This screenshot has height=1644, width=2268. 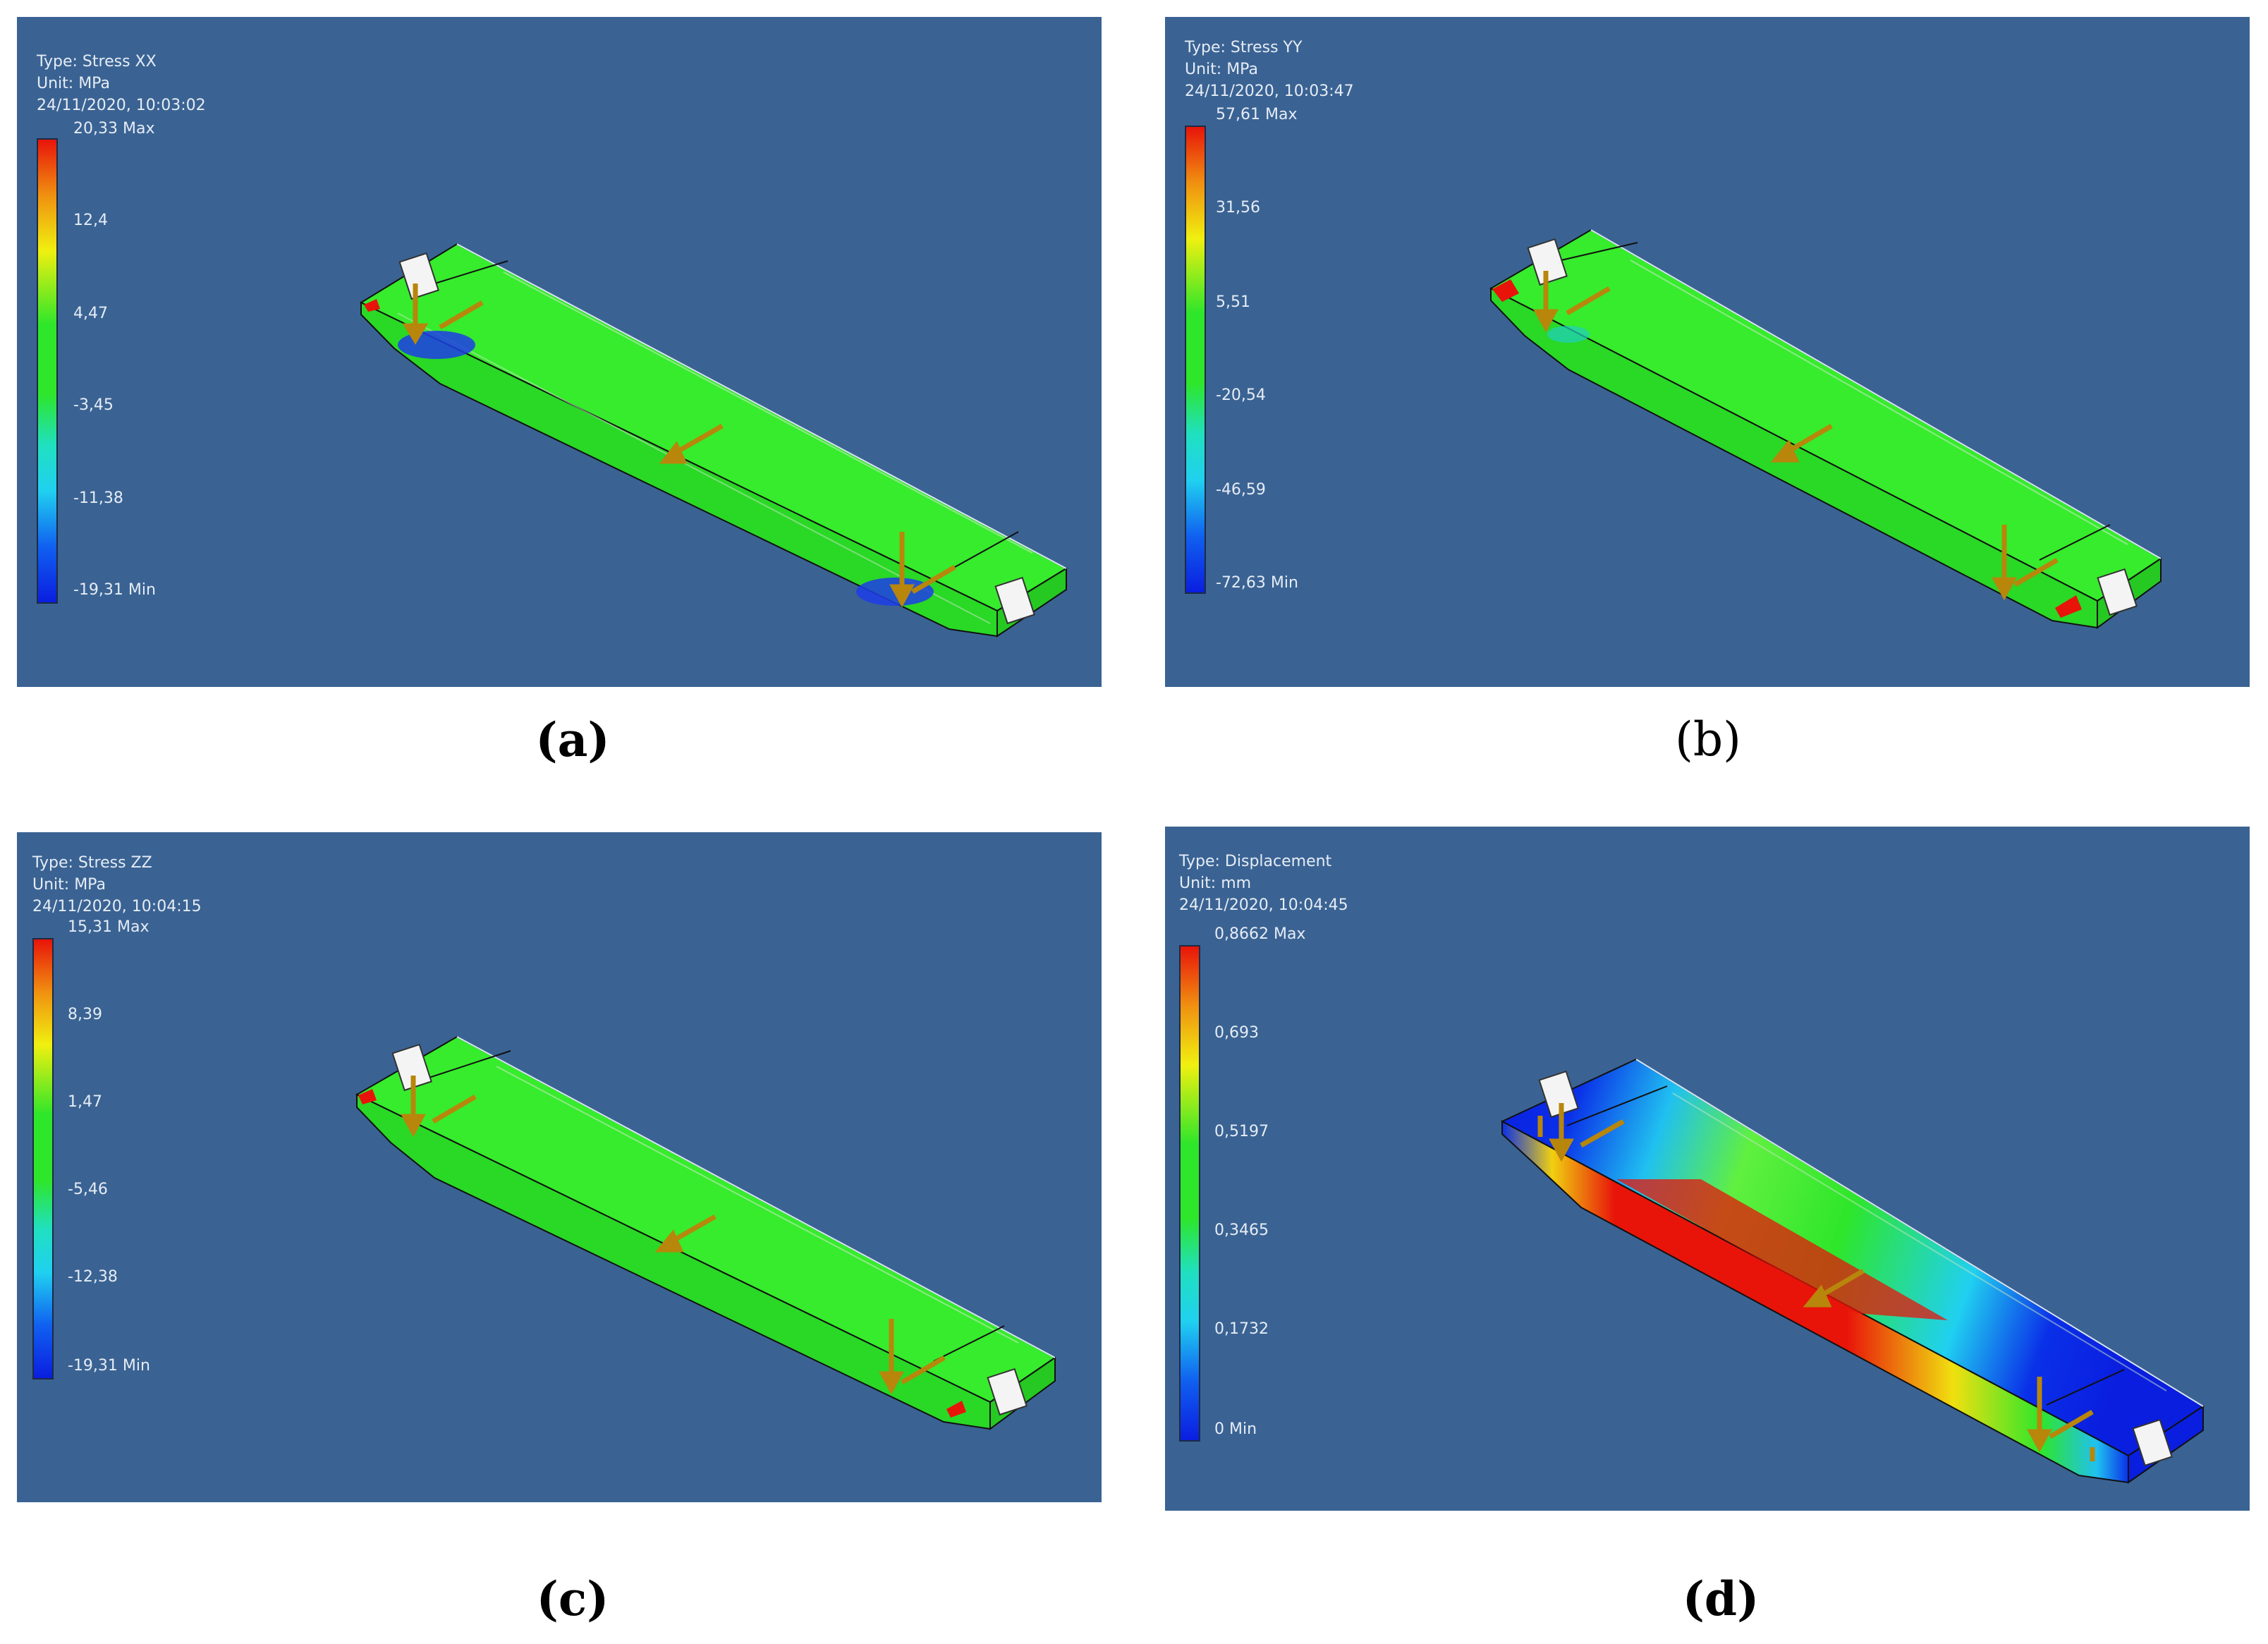 What do you see at coordinates (1241, 1131) in the screenshot?
I see `legend-value: 0,5197` at bounding box center [1241, 1131].